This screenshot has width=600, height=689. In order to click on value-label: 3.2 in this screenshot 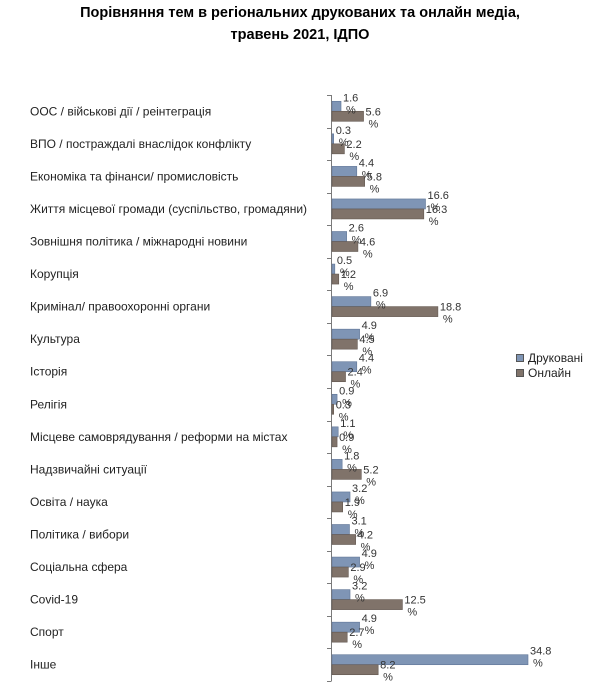, I will do `click(359, 489)`.